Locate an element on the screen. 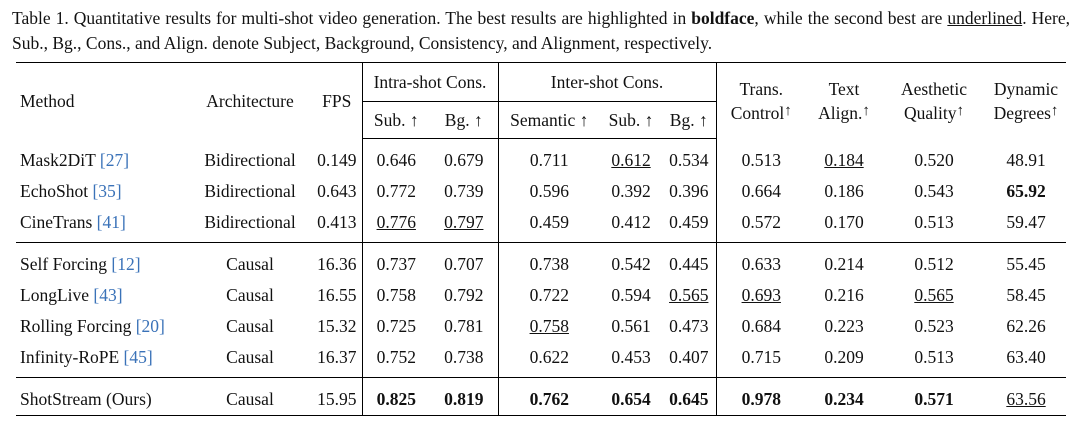 The image size is (1080, 436). header-trans-arrow: ↑ is located at coordinates (788, 110).